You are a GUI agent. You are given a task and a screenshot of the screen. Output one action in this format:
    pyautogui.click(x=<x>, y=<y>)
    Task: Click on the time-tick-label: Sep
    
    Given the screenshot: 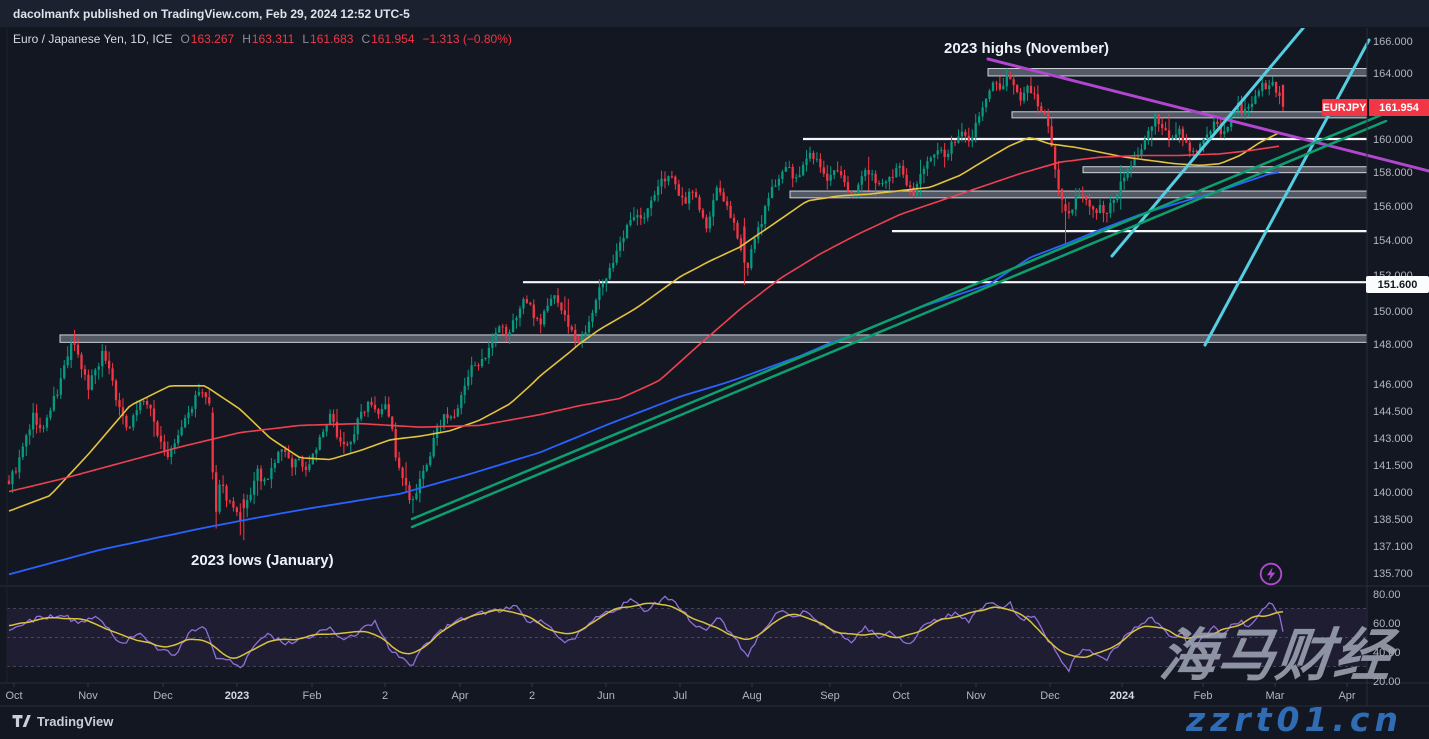 What is the action you would take?
    pyautogui.click(x=830, y=696)
    